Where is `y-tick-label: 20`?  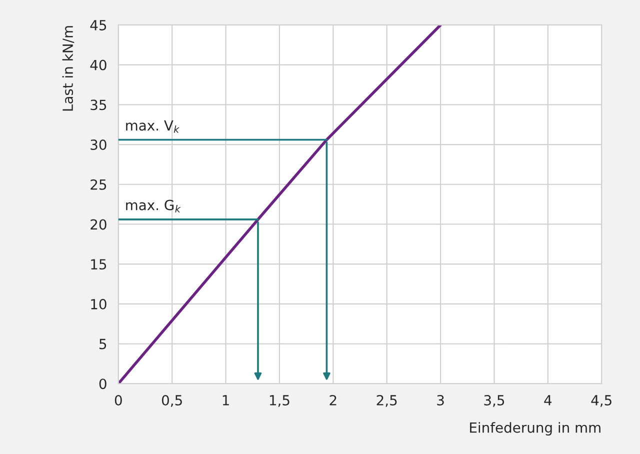 y-tick-label: 20 is located at coordinates (98, 224).